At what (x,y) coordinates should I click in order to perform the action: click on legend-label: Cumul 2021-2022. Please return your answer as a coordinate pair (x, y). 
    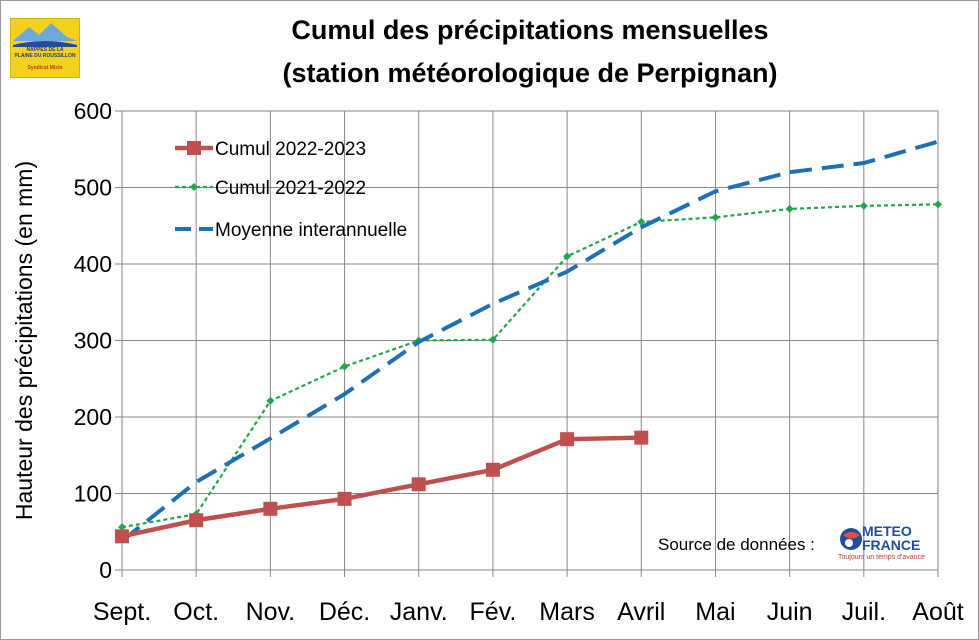
    Looking at the image, I should click on (290, 188).